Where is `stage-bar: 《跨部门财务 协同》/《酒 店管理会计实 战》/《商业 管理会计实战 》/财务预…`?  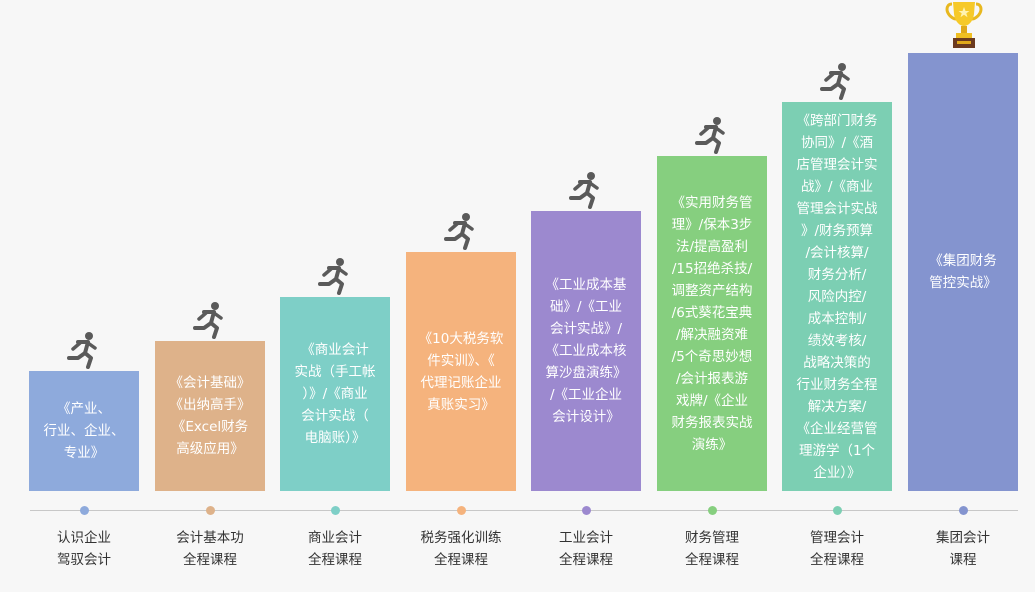 stage-bar: 《跨部门财务 协同》/《酒 店管理会计实 战》/《商业 管理会计实战 》/财务预… is located at coordinates (837, 296).